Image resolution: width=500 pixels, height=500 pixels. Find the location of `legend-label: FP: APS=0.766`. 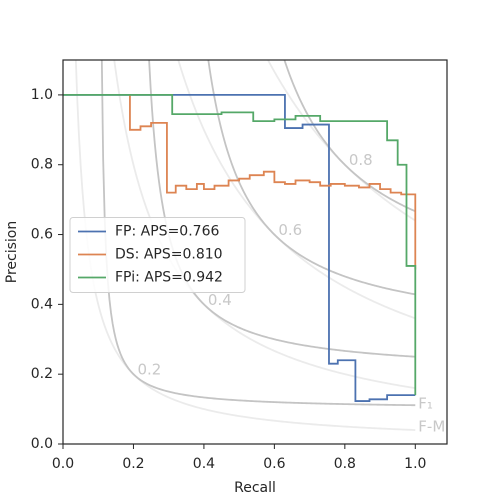

legend-label: FP: APS=0.766 is located at coordinates (167, 232).